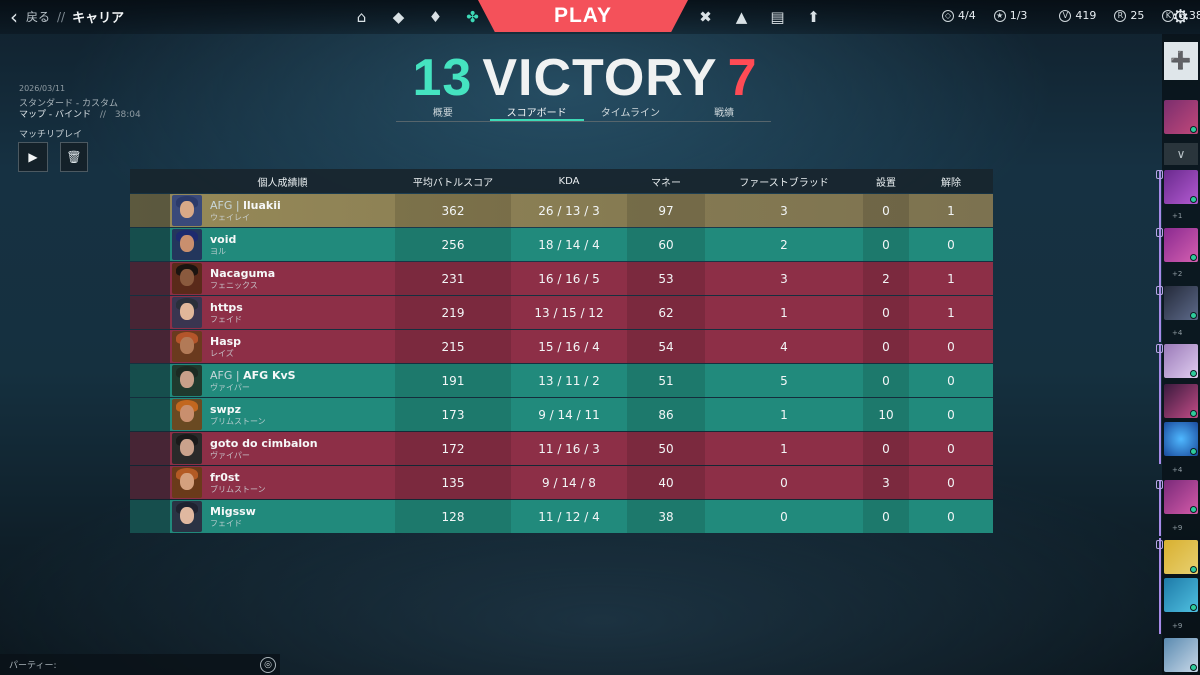 The image size is (1200, 675). What do you see at coordinates (74, 157) in the screenshot?
I see `replay-delete-button: 🗑` at bounding box center [74, 157].